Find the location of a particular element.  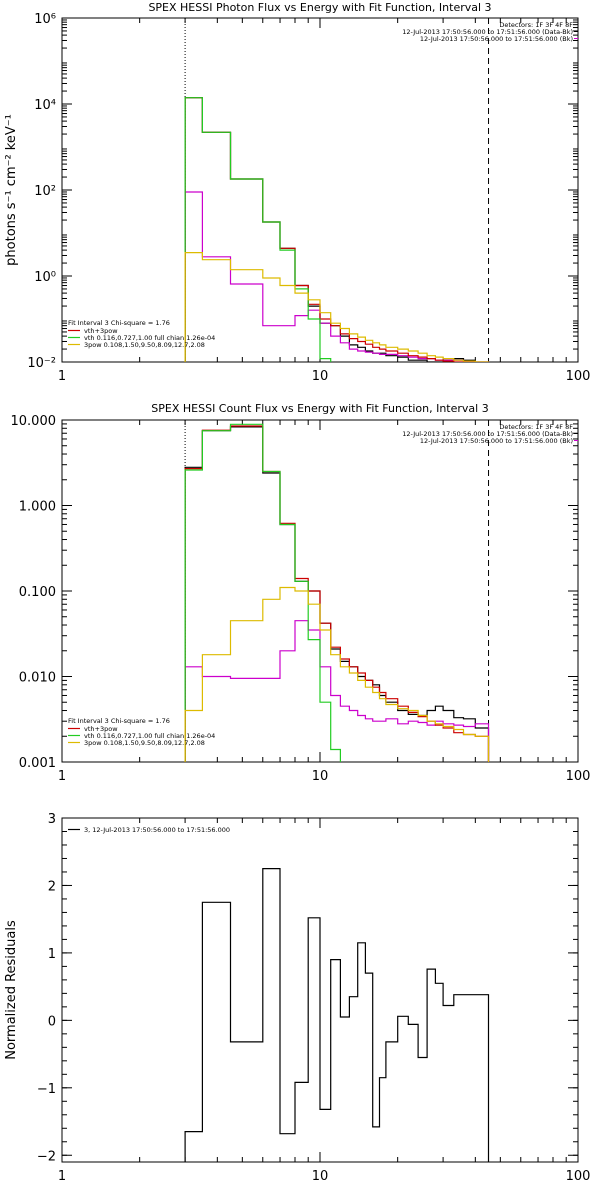

y-tick-label: 2 is located at coordinates (52, 886).